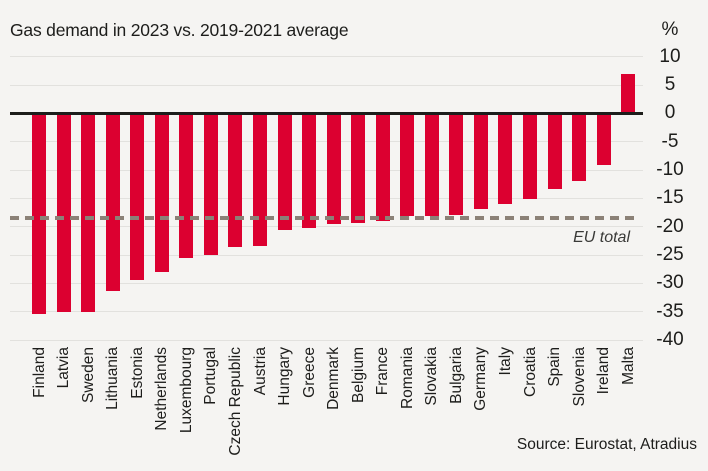 Image resolution: width=708 pixels, height=471 pixels. I want to click on x-axis-category-label: Netherlands, so click(162, 389).